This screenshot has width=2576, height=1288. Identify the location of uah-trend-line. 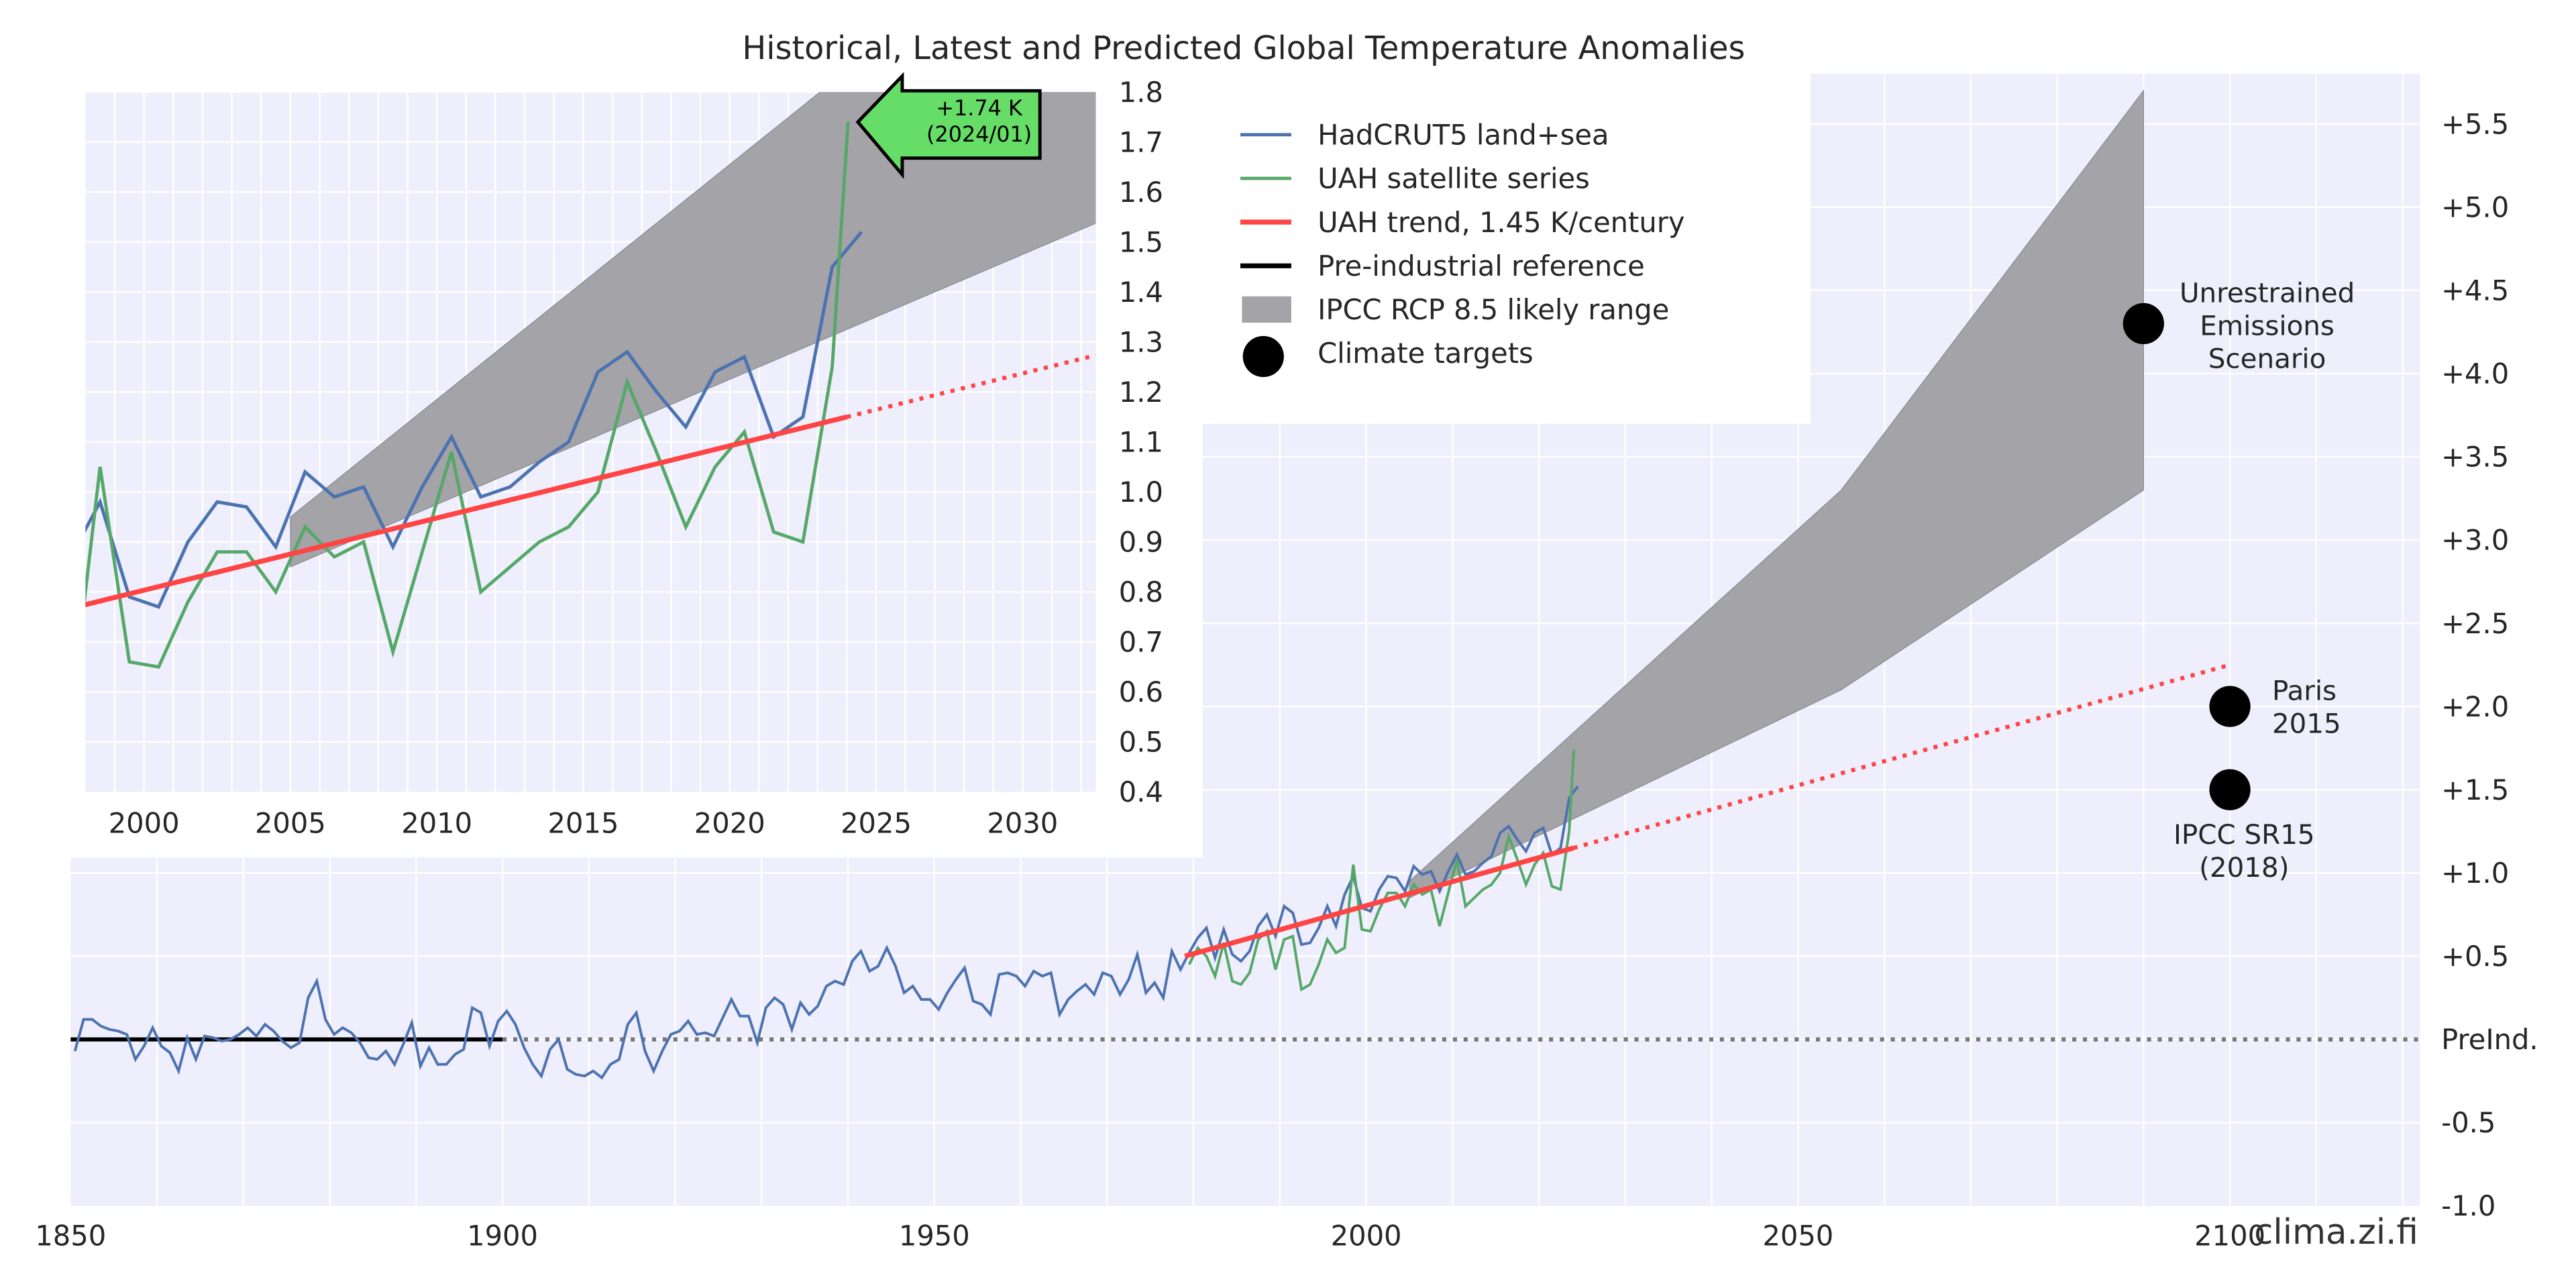
(1379, 902).